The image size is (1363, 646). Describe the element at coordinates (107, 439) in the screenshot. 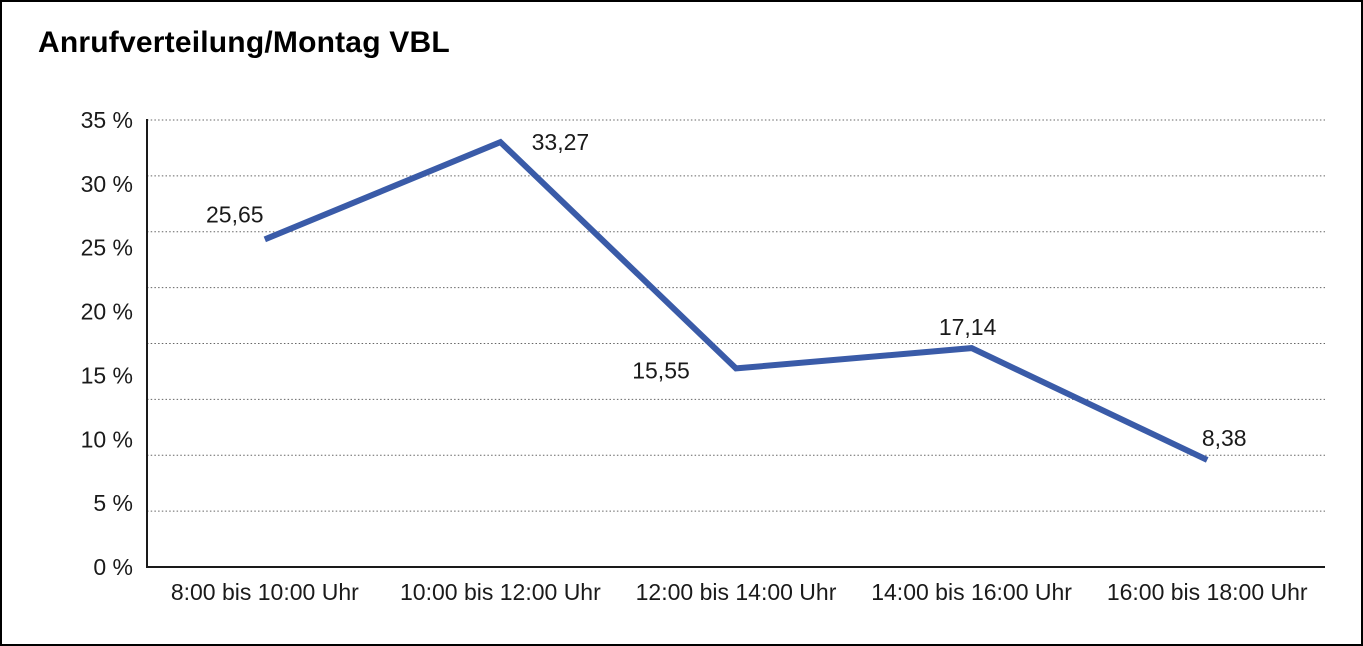

I see `y-axis-tick-label: 10 %` at that location.